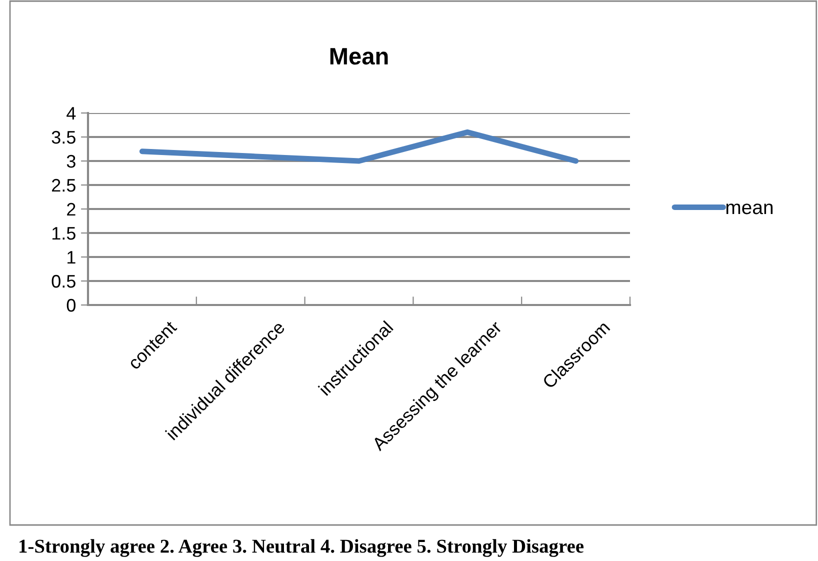 The width and height of the screenshot is (818, 561). I want to click on chart-title: Mean, so click(359, 56).